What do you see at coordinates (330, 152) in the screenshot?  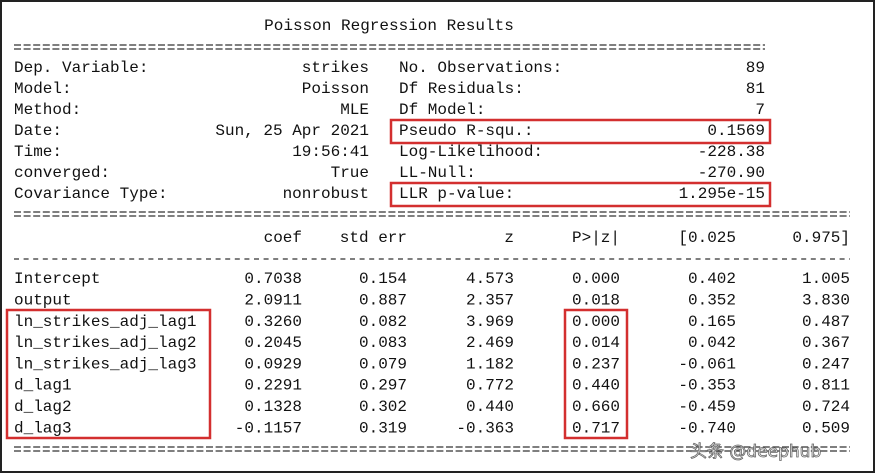 I see `header-value: 19:56:41` at bounding box center [330, 152].